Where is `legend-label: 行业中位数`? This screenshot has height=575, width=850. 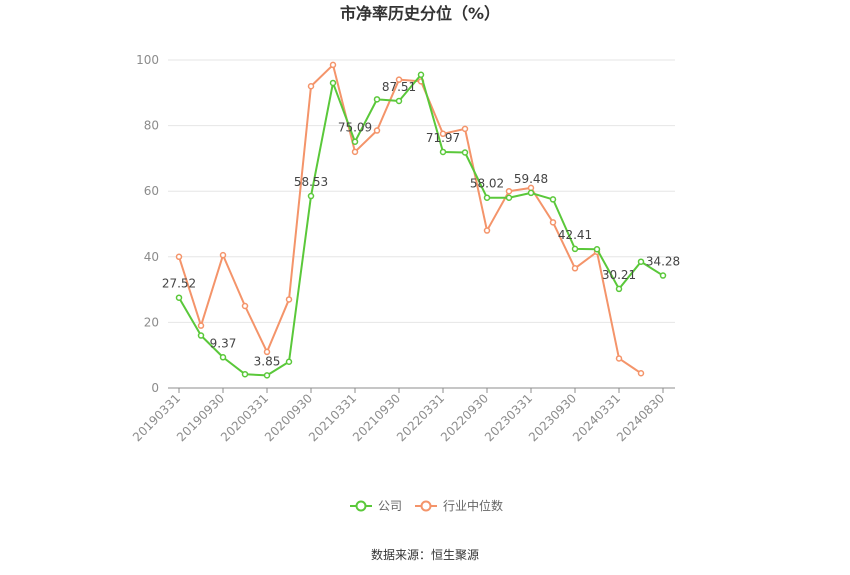 legend-label: 行业中位数 is located at coordinates (473, 505).